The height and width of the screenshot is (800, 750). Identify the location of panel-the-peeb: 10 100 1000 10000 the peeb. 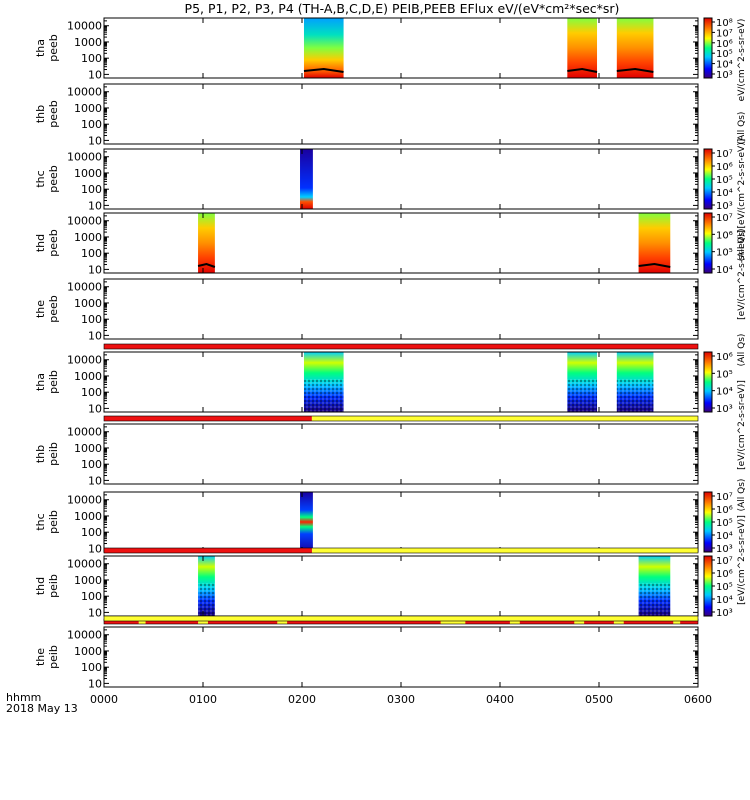
(366, 310).